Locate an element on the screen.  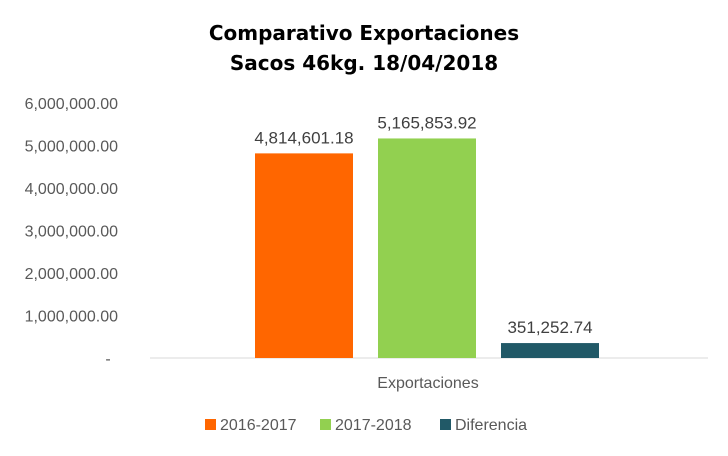
legend-label: 2017-2018 is located at coordinates (373, 425).